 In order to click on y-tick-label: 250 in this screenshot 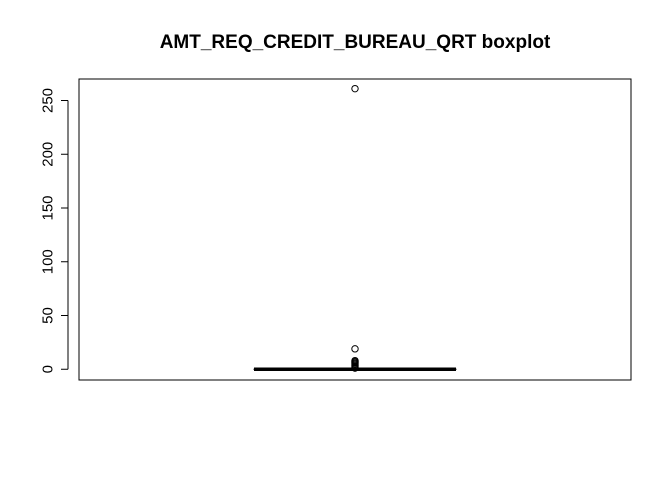, I will do `click(48, 100)`.